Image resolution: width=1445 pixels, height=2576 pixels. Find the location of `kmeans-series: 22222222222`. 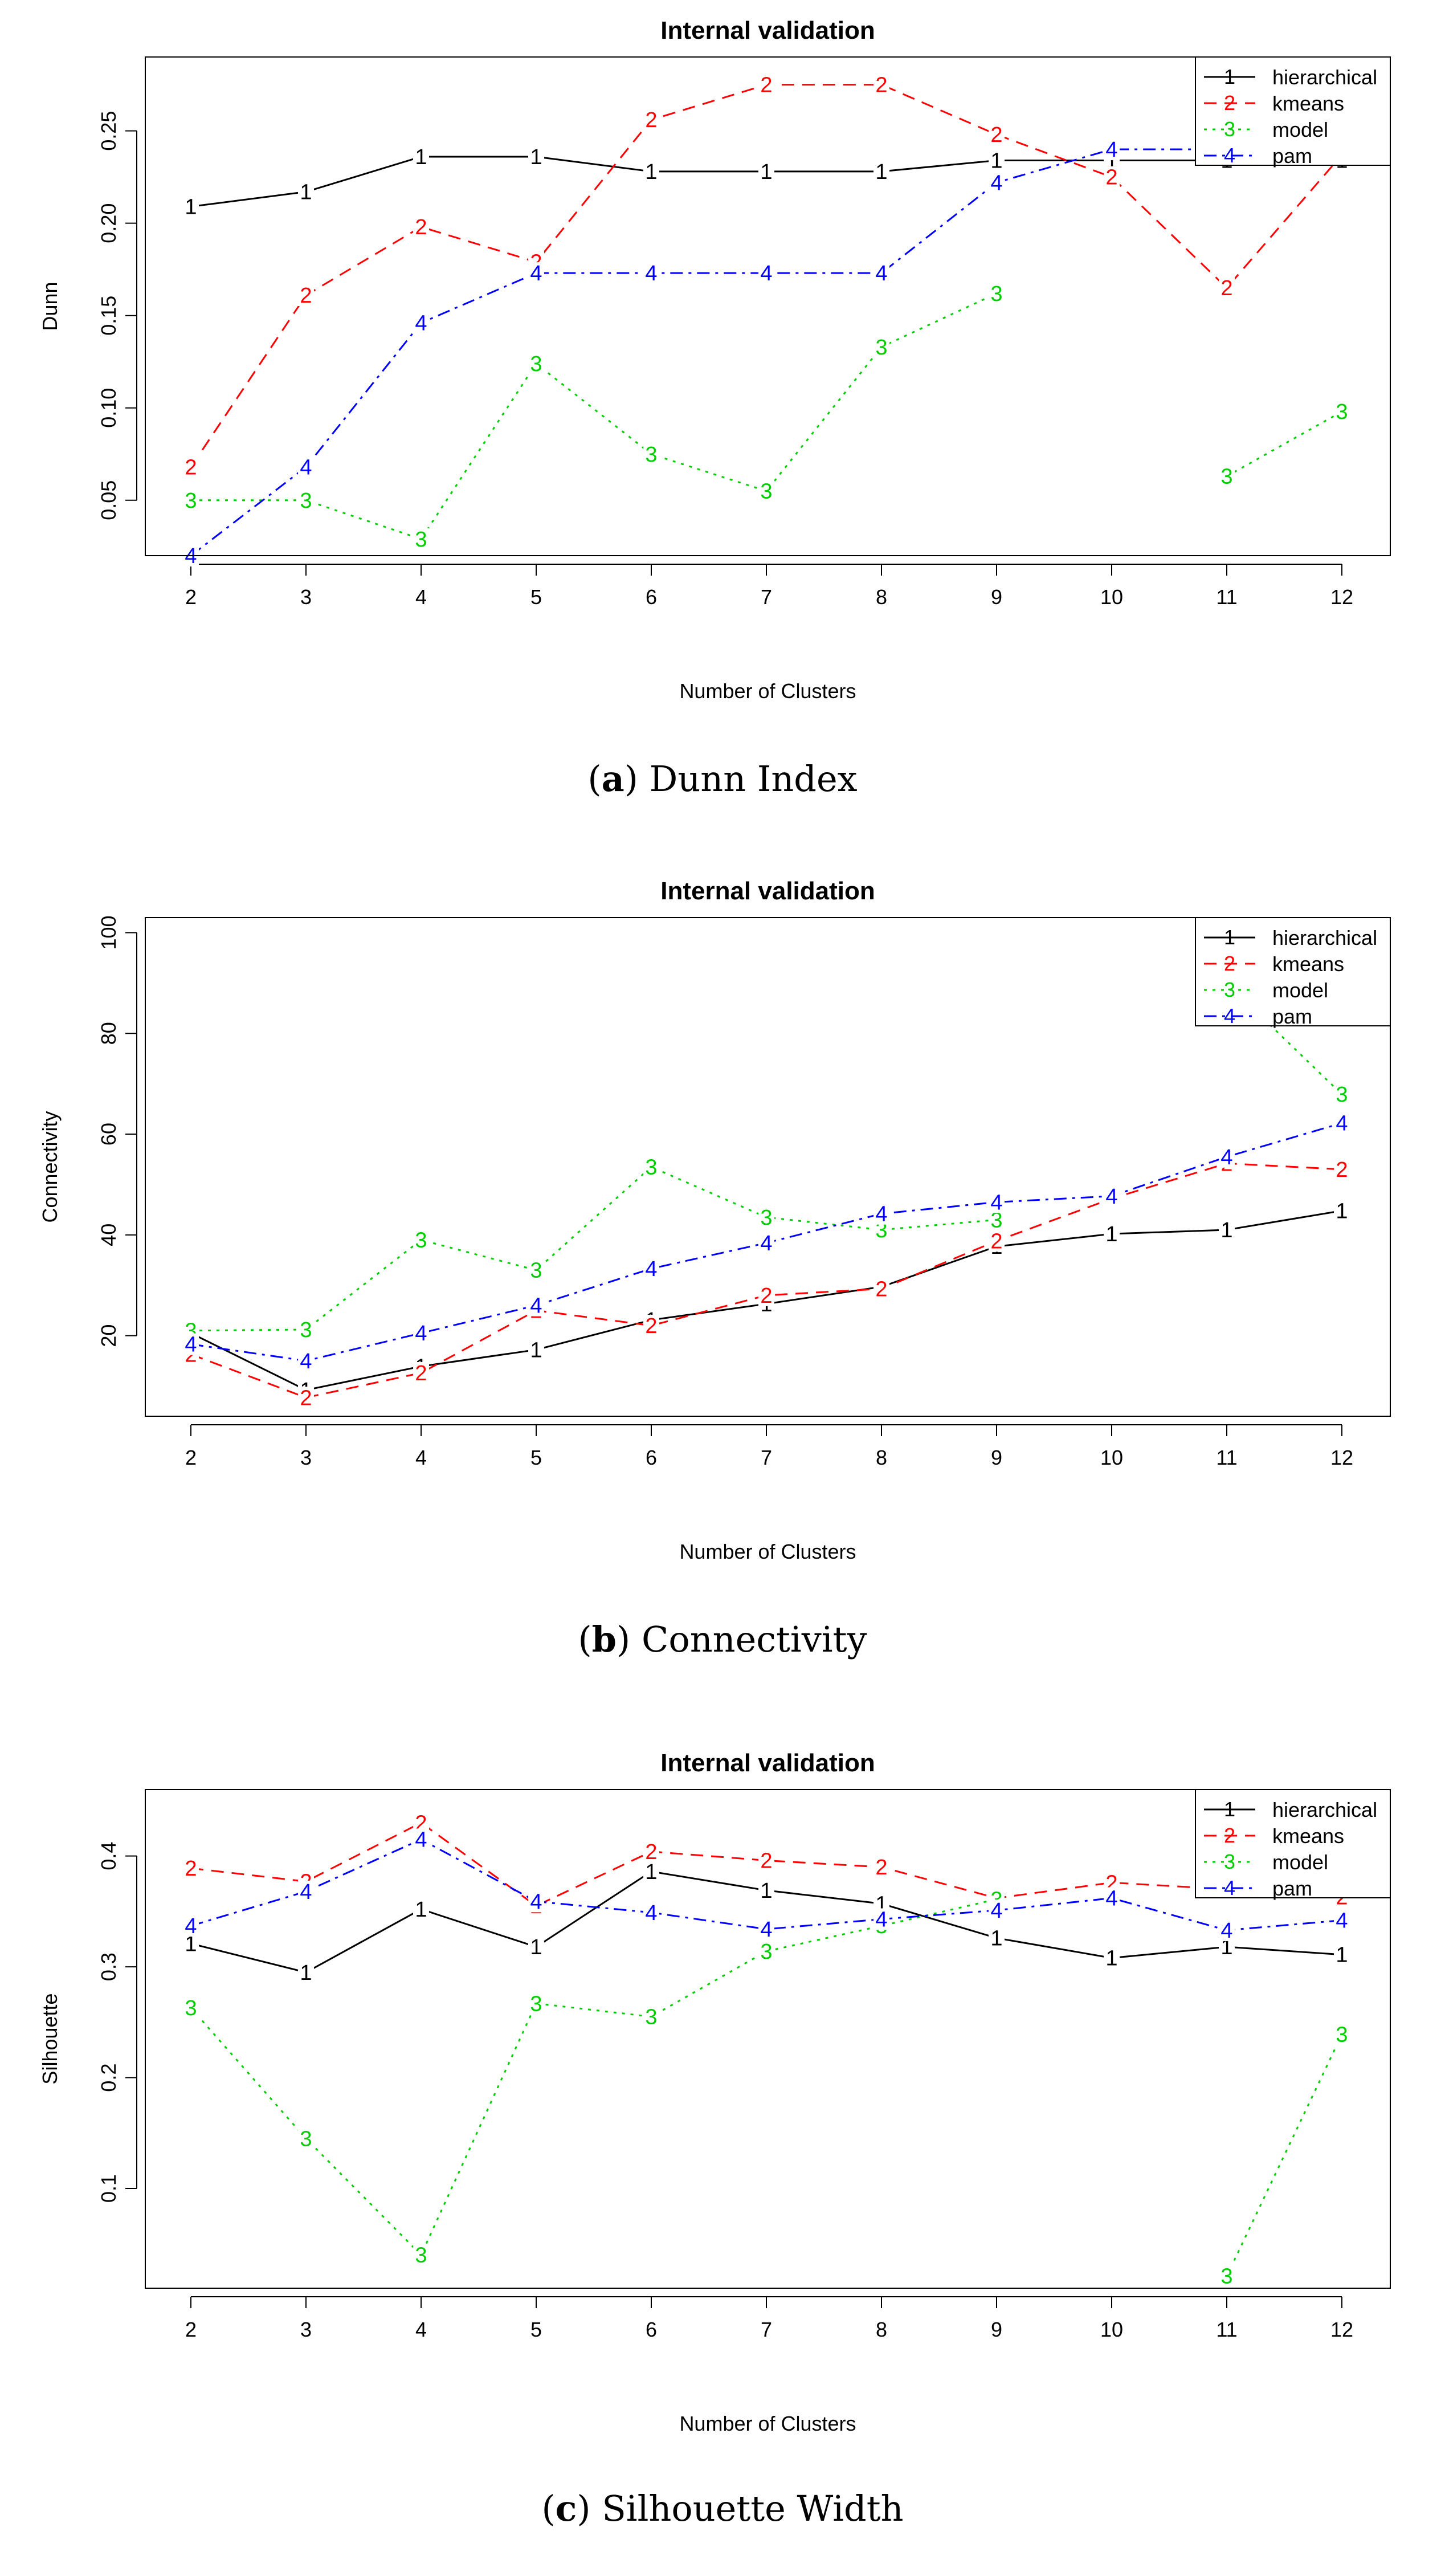

kmeans-series: 22222222222 is located at coordinates (766, 276).